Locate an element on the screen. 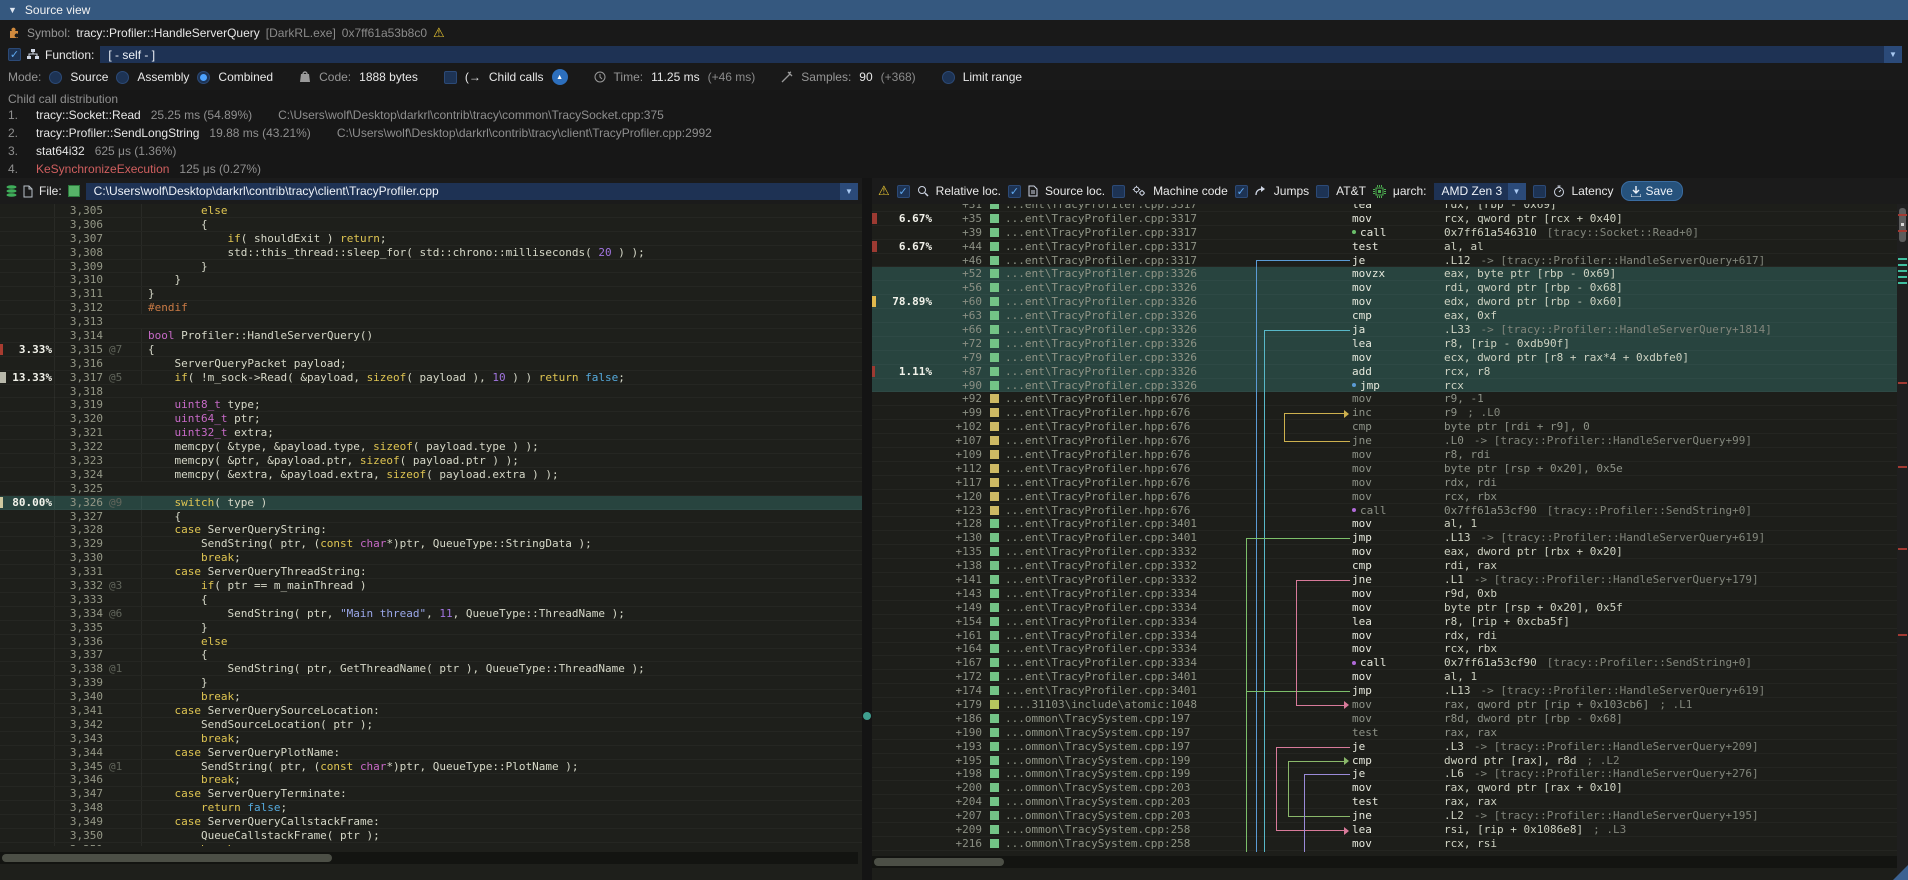 This screenshot has height=880, width=1908. asm-row: +90 ...ent\TracyProfiler.cpp:3326 jmp rcx is located at coordinates (1384, 386).